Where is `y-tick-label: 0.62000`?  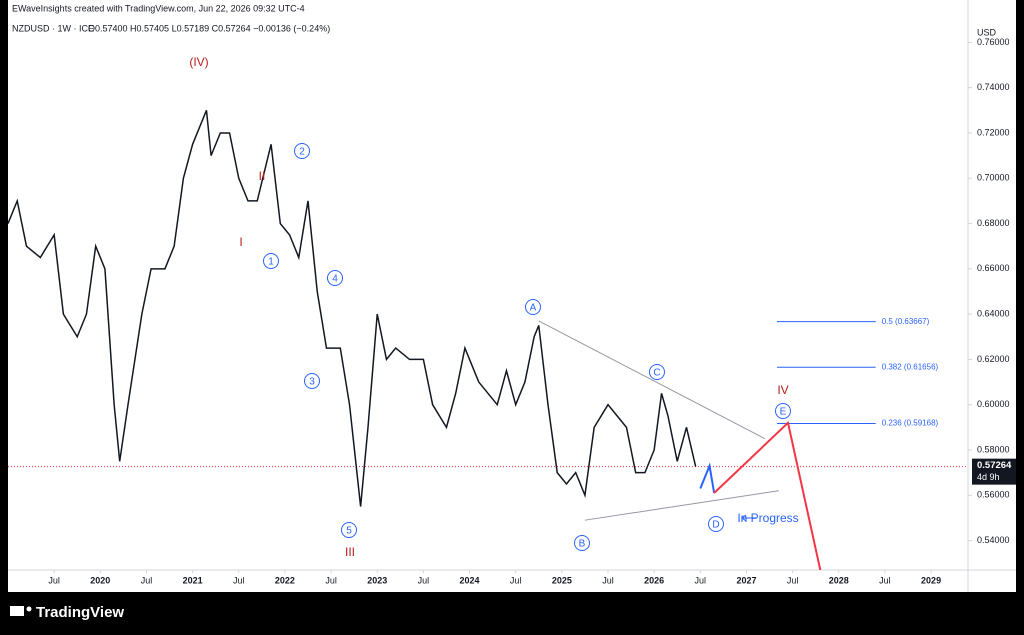 y-tick-label: 0.62000 is located at coordinates (993, 359).